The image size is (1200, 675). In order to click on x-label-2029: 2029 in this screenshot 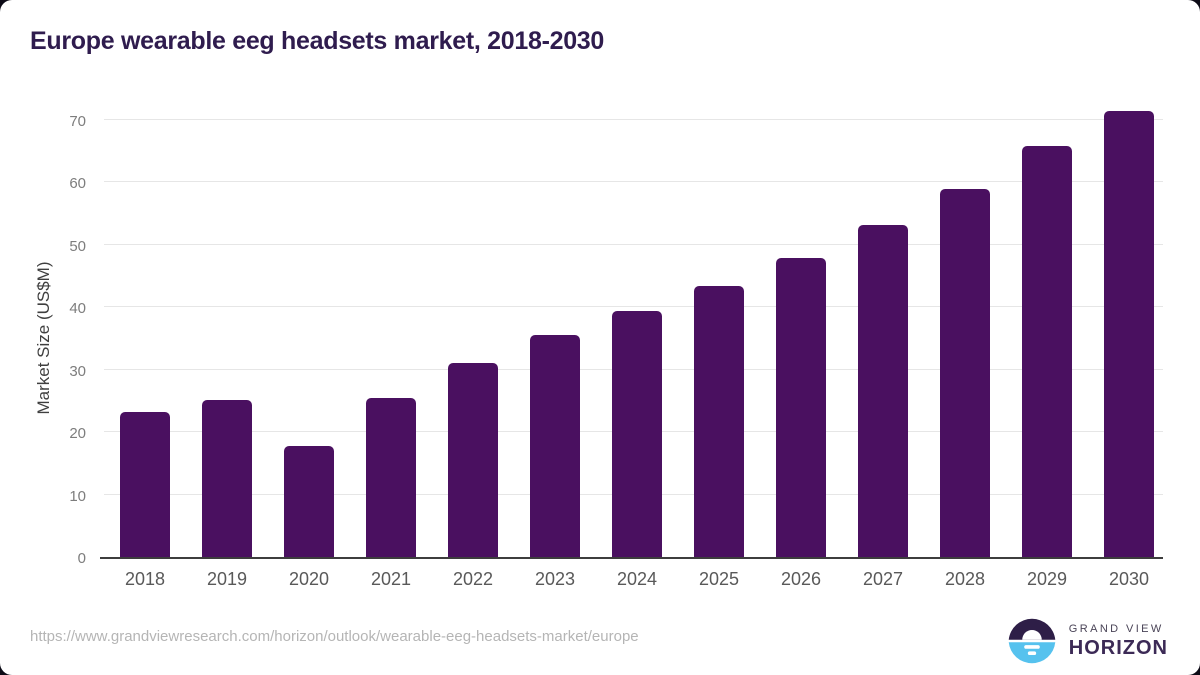, I will do `click(1047, 579)`.